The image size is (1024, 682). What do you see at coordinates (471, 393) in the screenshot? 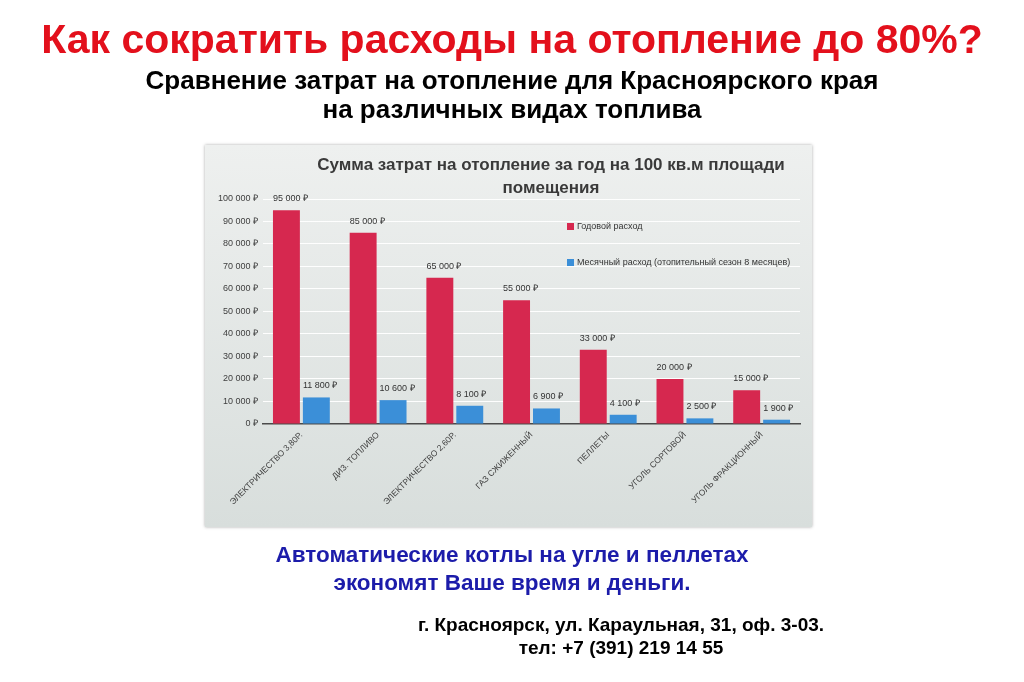
I see `data-label: 8 100 ₽` at bounding box center [471, 393].